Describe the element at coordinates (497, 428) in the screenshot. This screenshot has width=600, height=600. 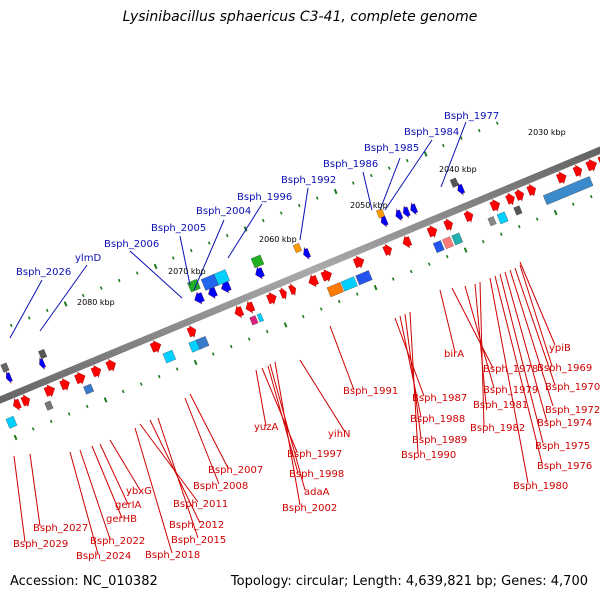
I see `gene-label: Bsph_1982` at that location.